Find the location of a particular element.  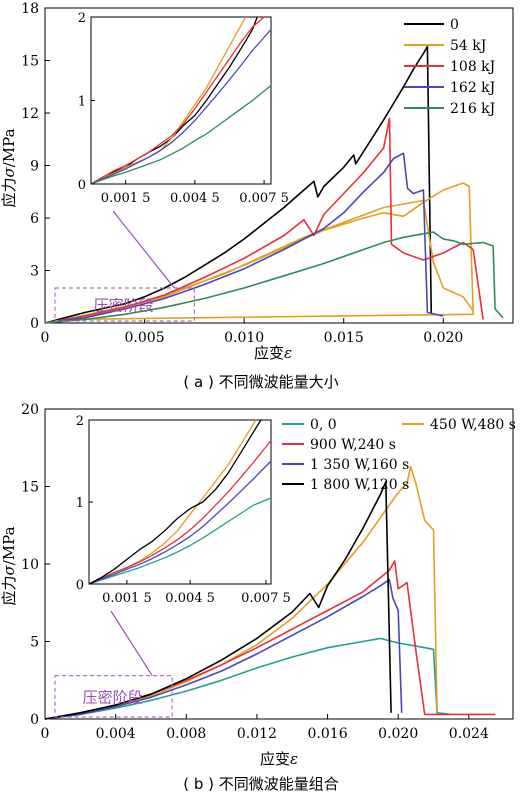

y-tick-label: 20 is located at coordinates (30, 410).